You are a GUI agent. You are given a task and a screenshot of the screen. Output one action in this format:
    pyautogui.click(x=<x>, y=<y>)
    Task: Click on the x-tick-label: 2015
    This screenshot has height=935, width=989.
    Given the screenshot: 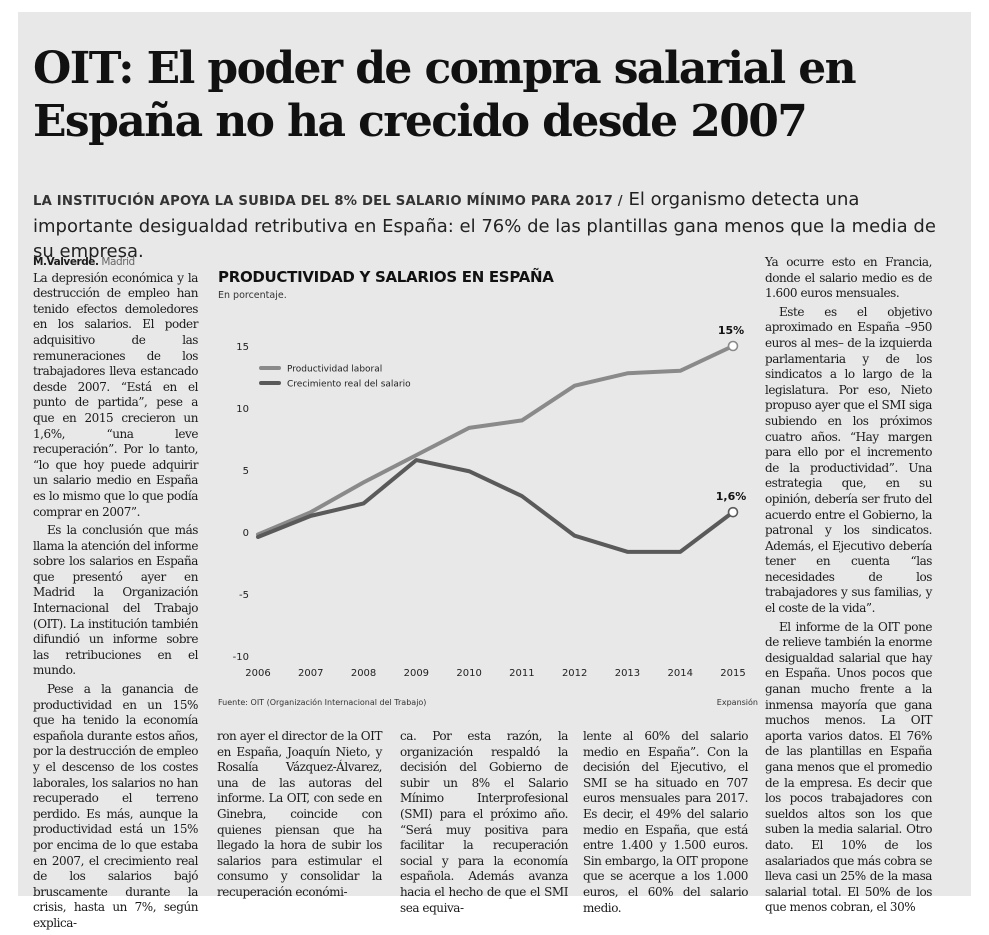 What is the action you would take?
    pyautogui.click(x=732, y=673)
    